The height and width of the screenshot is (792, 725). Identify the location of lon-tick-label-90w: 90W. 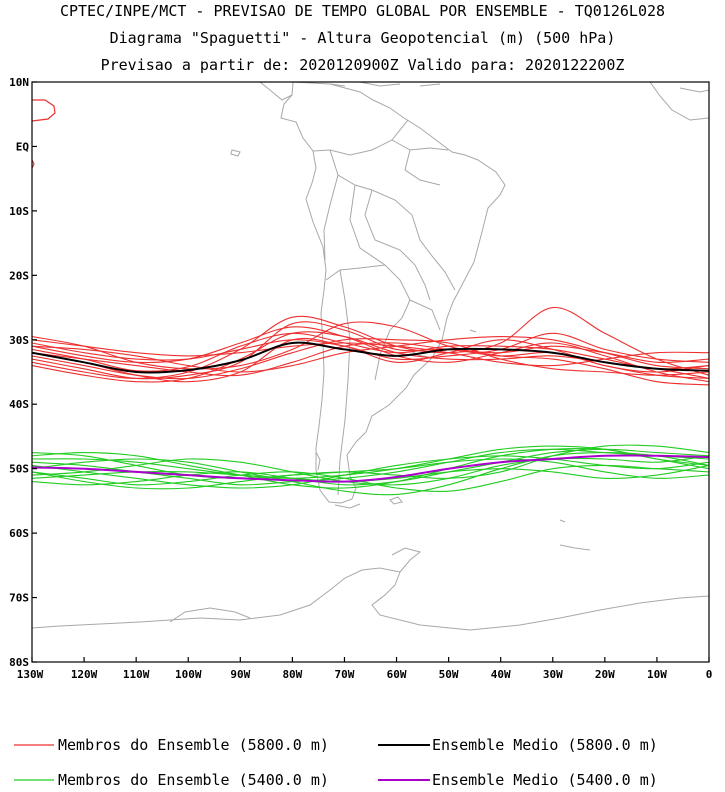
(240, 674).